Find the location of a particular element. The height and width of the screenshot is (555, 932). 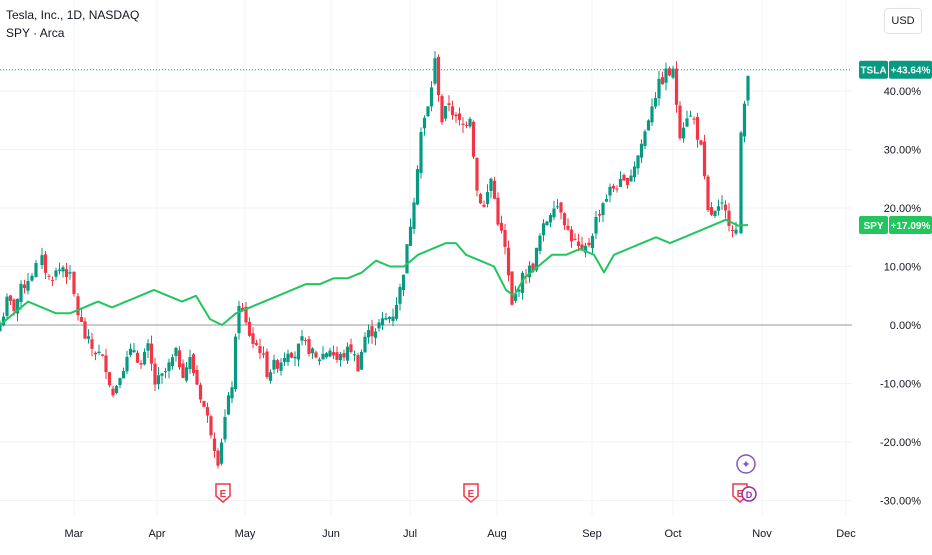

news-icon is located at coordinates (746, 464).